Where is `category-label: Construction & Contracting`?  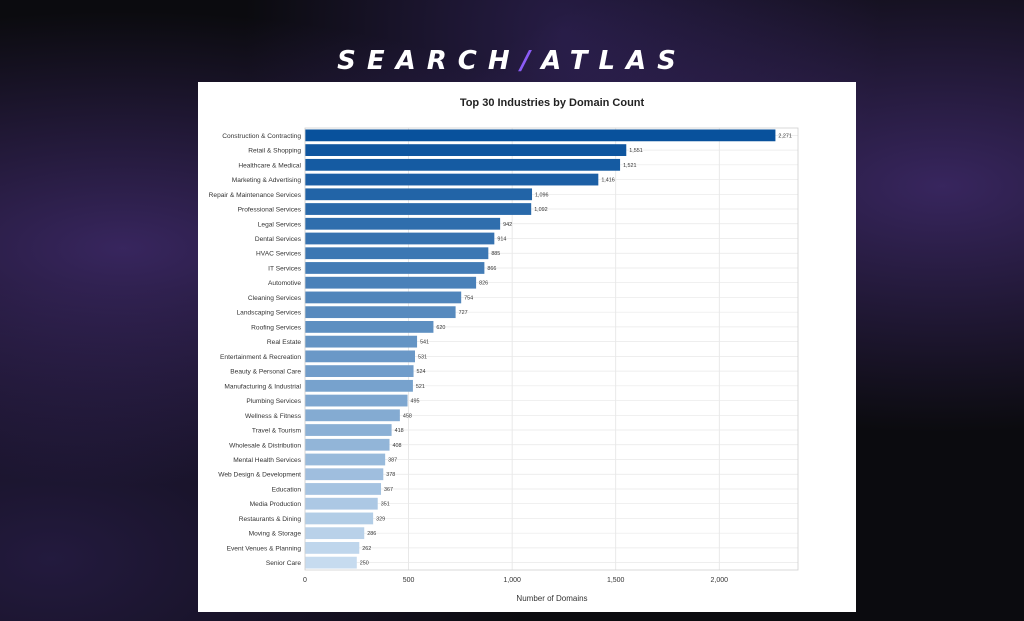
category-label: Construction & Contracting is located at coordinates (261, 136).